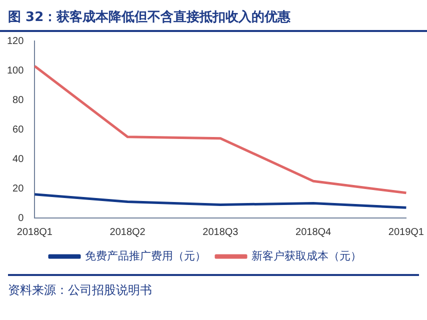  What do you see at coordinates (15, 70) in the screenshot?
I see `y-tick-label: 100` at bounding box center [15, 70].